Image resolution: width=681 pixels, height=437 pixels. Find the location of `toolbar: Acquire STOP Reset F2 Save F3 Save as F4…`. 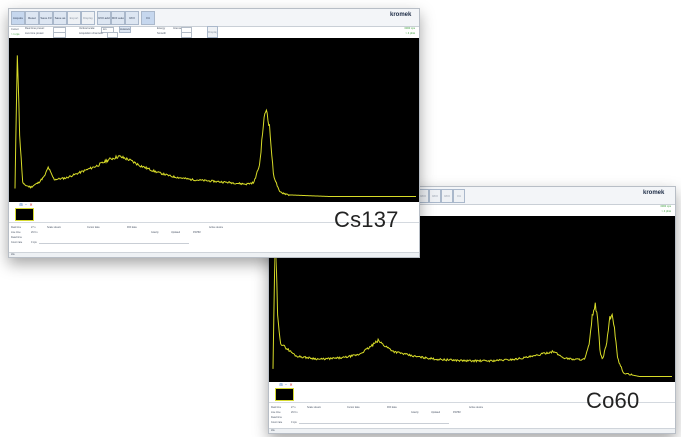

toolbar: Acquire STOP Reset F2 Save F3 Save as F4… is located at coordinates (214, 18).